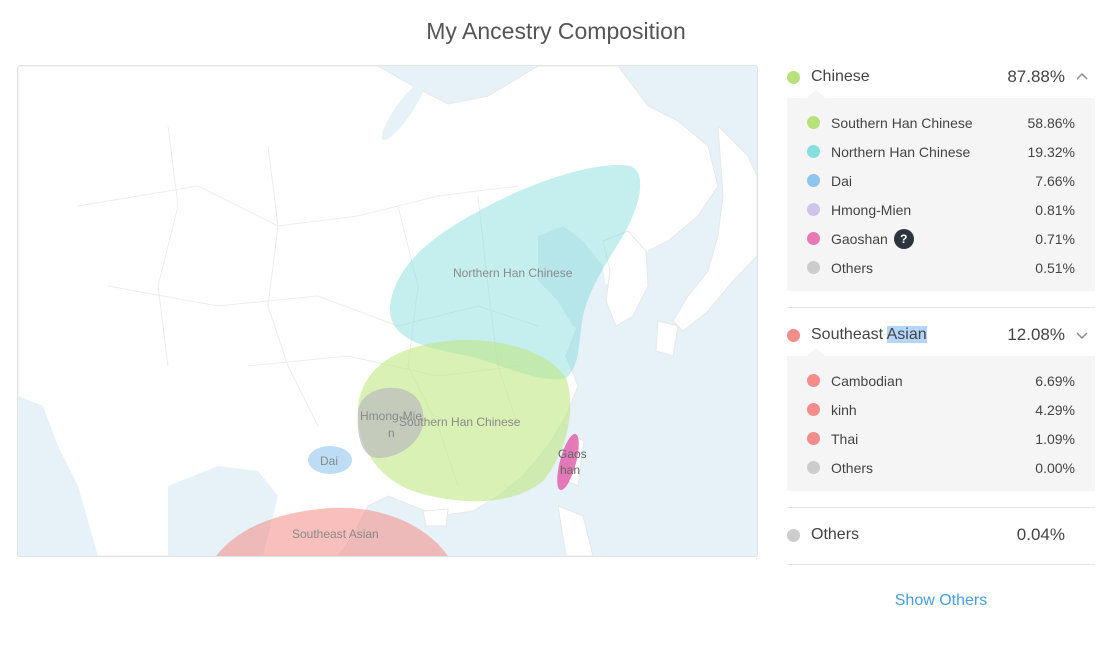 This screenshot has height=652, width=1119. I want to click on region-southeast-asian, so click(332, 531).